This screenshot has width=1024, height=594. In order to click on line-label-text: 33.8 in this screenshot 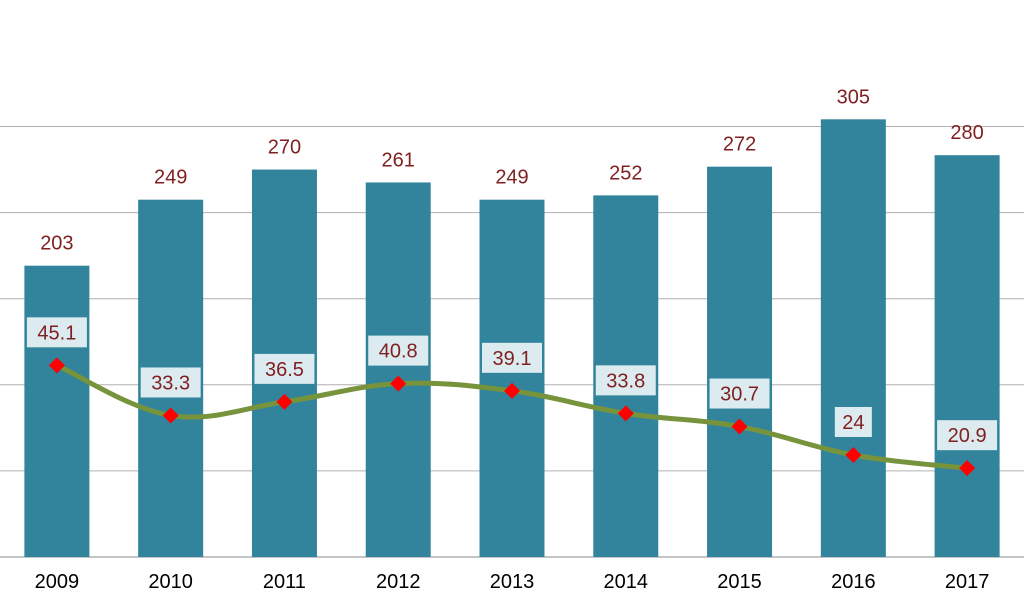, I will do `click(625, 381)`.